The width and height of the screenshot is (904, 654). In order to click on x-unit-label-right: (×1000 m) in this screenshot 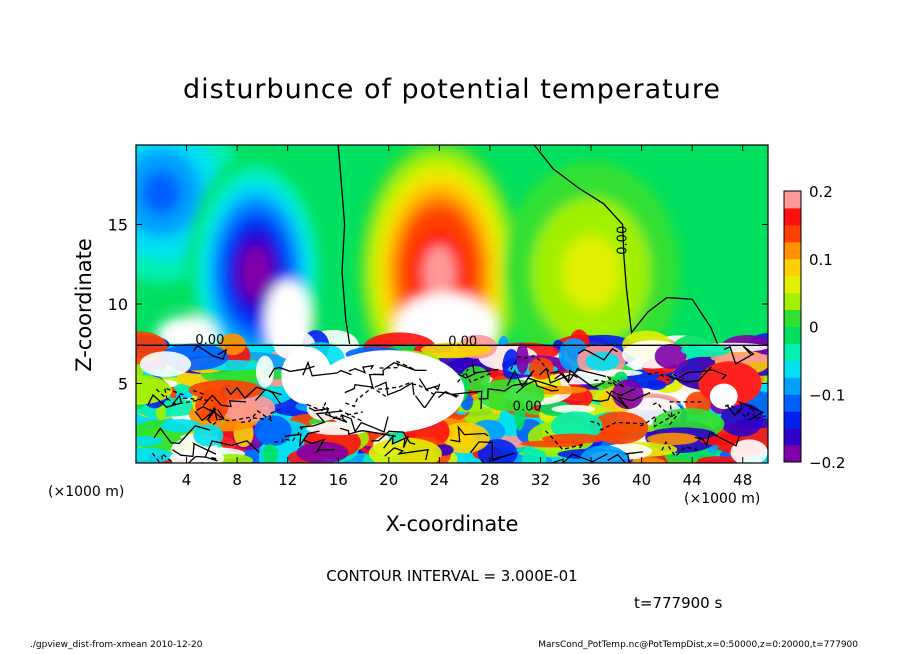, I will do `click(722, 499)`.